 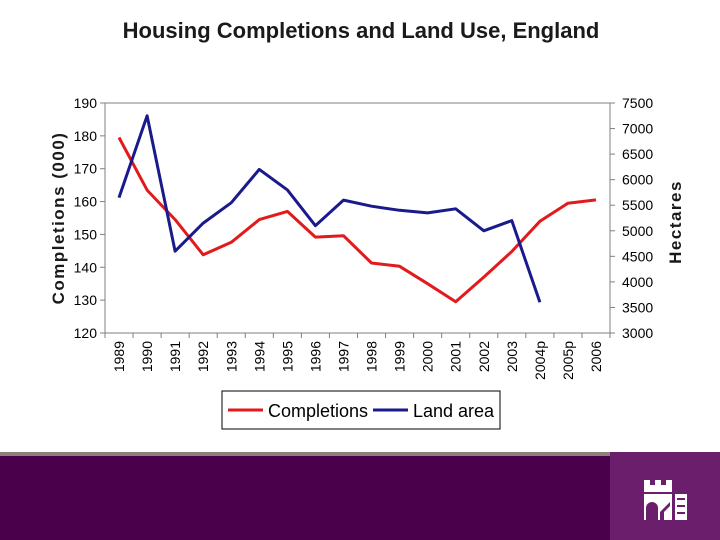 I want to click on y2-tick-label: 7000, so click(x=637, y=129).